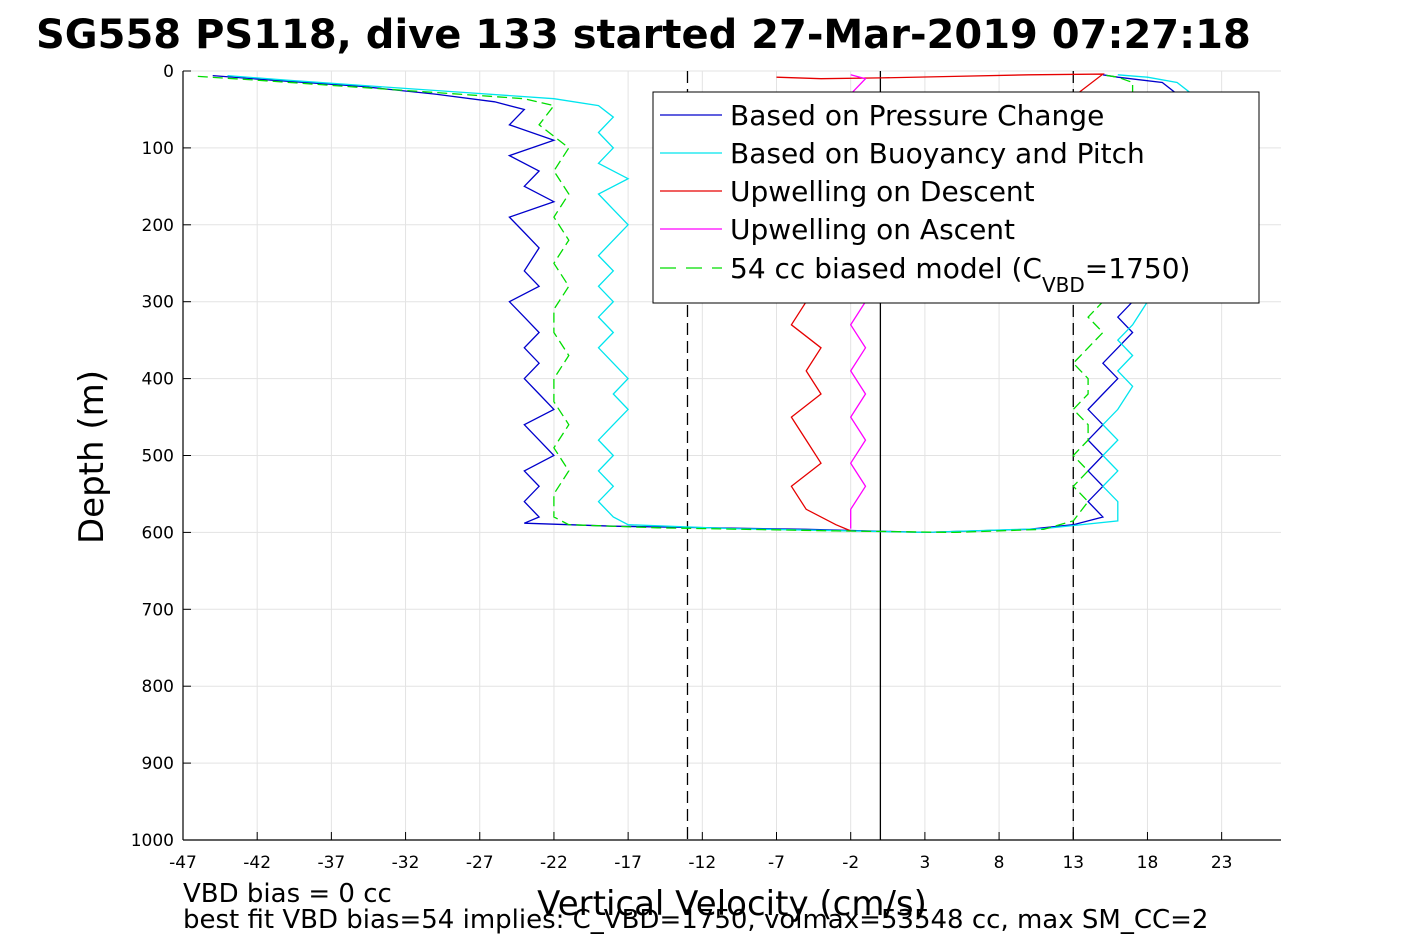  I want to click on legend-label-biased-model: 54 cc biased model (CVBD=1750), so click(960, 274).